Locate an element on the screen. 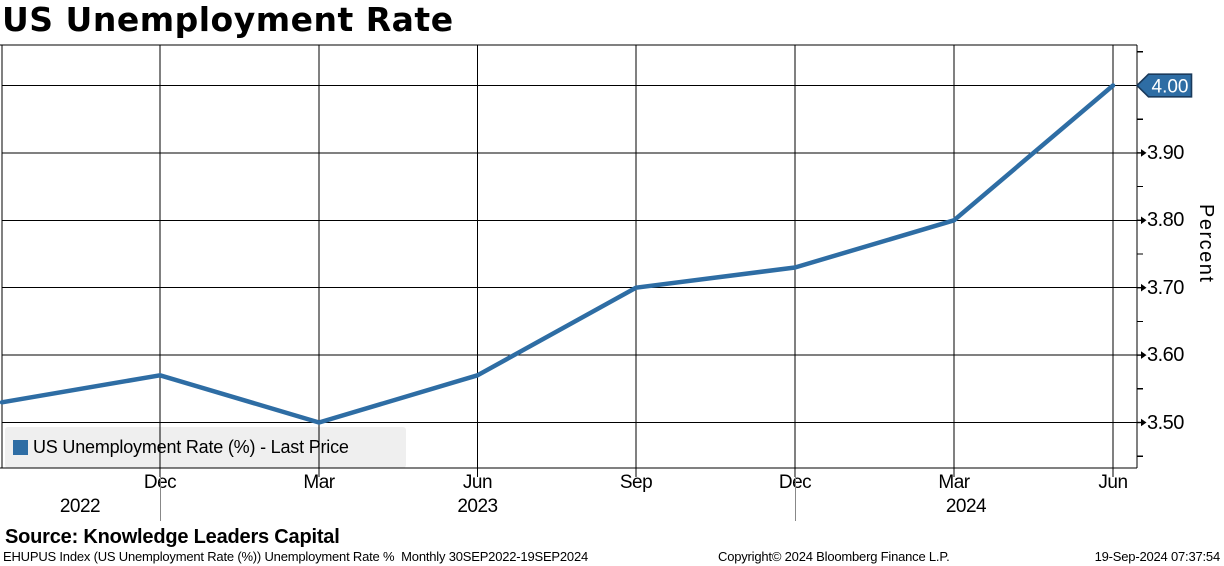  last-price-badge: 4.00 is located at coordinates (1164, 85).